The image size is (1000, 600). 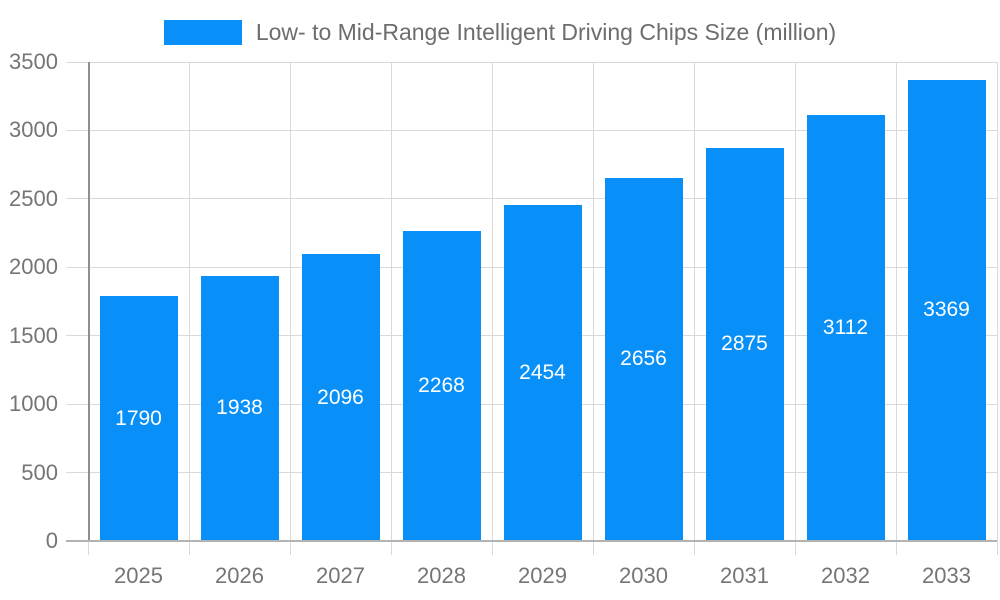 What do you see at coordinates (946, 575) in the screenshot?
I see `x-tick-label: 2033` at bounding box center [946, 575].